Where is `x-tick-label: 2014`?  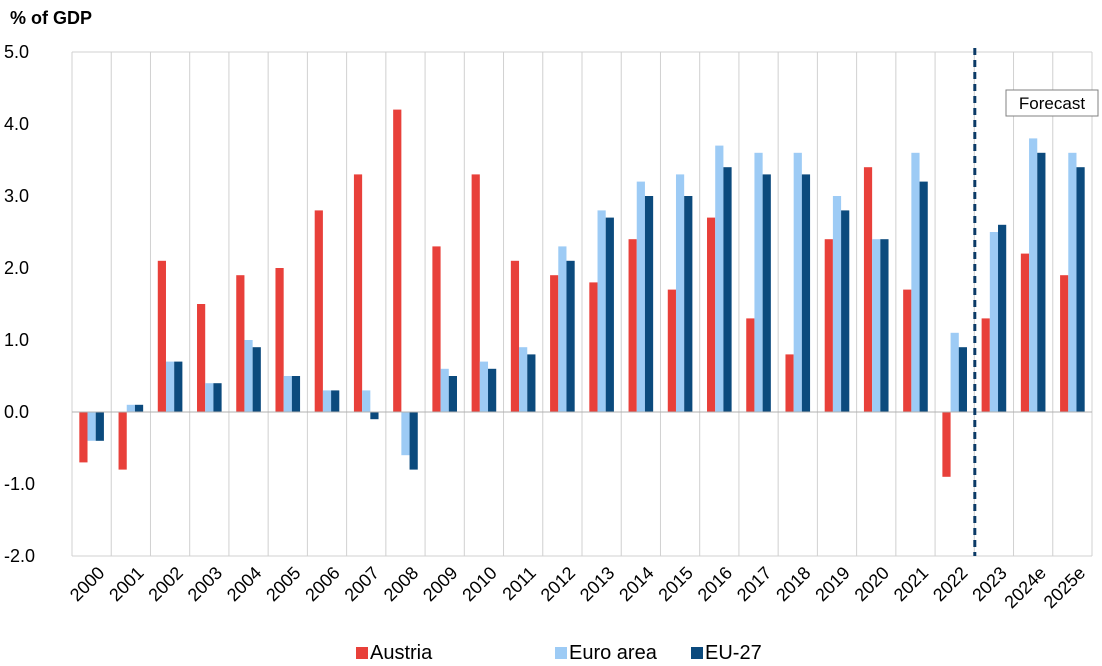 x-tick-label: 2014 is located at coordinates (636, 584).